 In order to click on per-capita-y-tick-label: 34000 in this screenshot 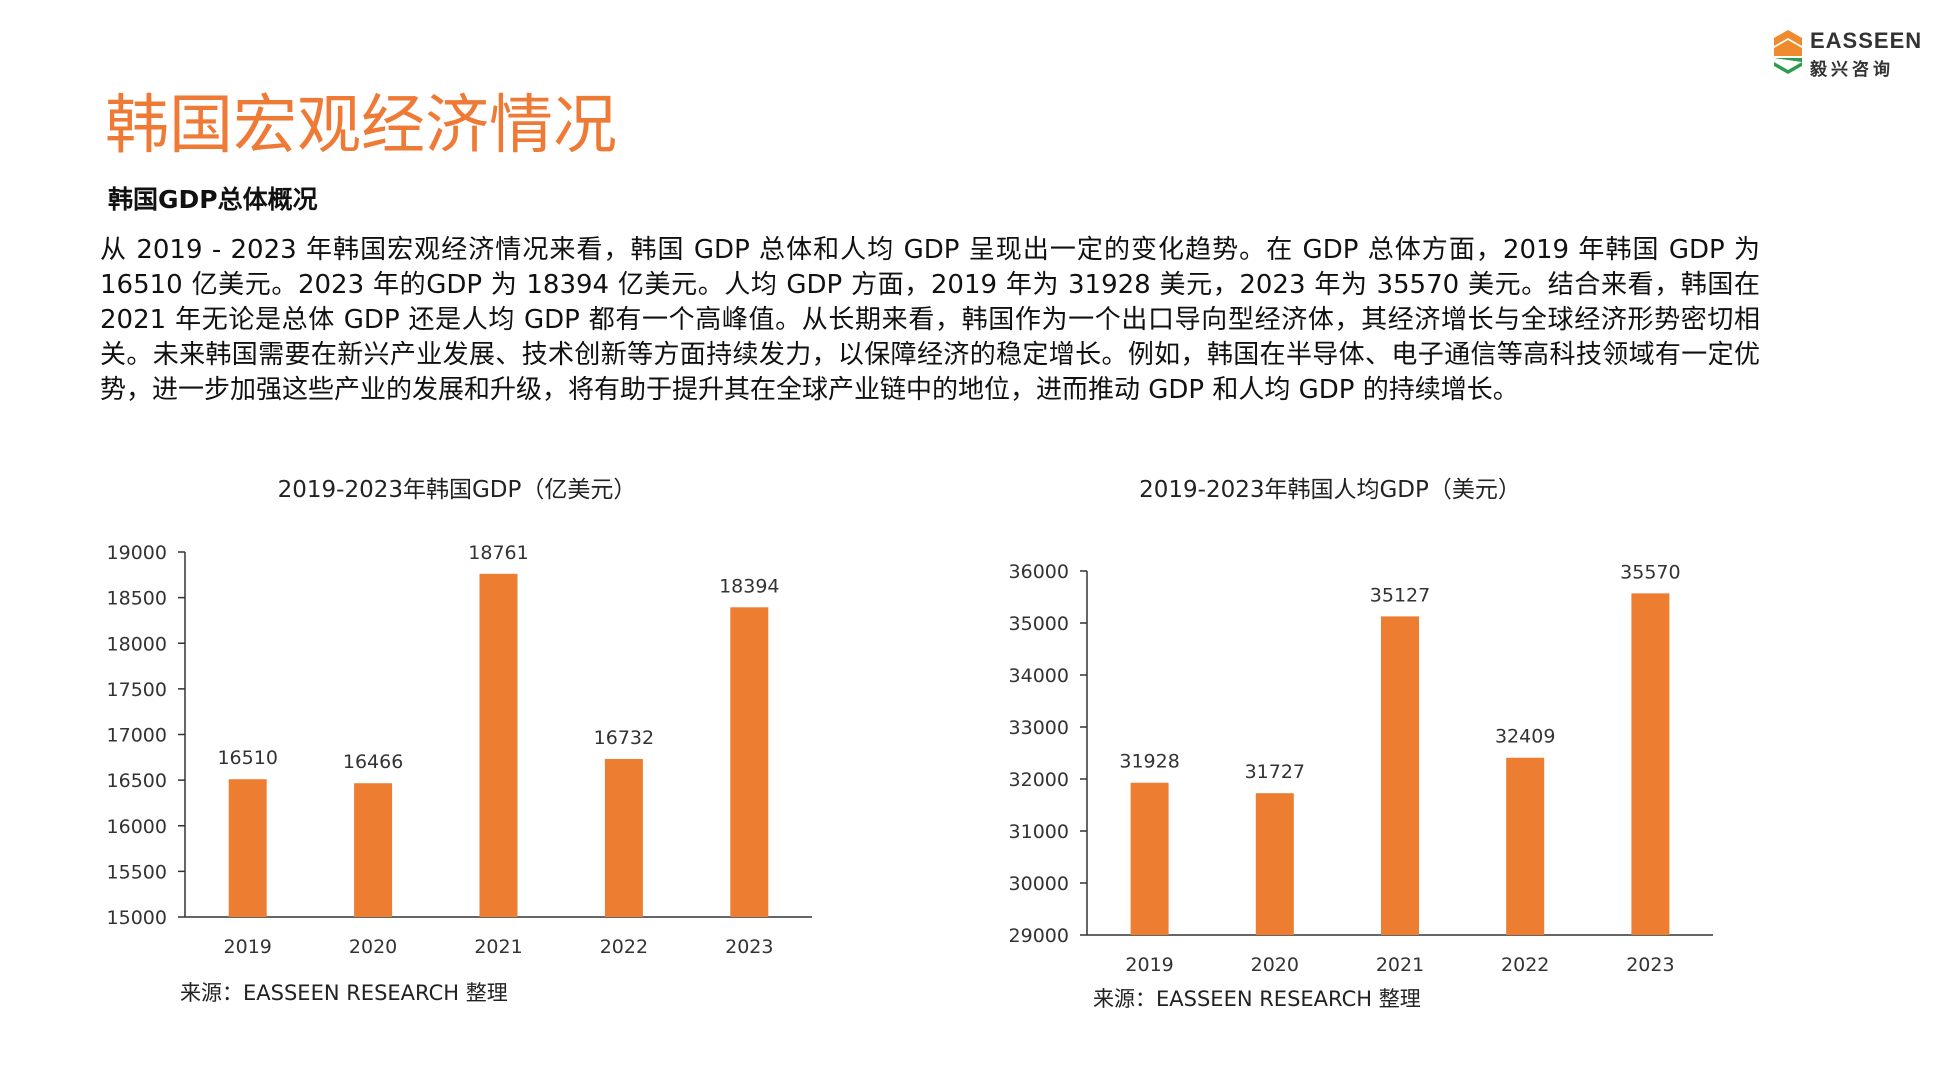, I will do `click(1039, 676)`.